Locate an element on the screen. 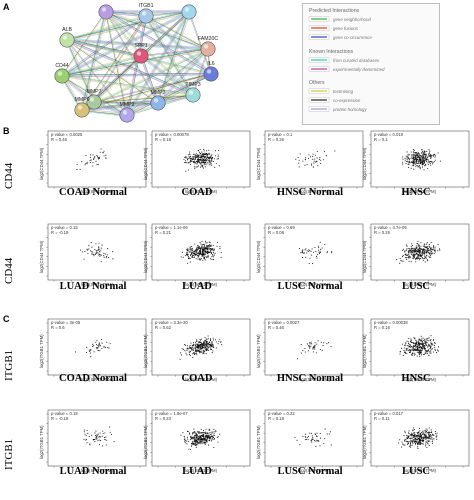 The height and width of the screenshot is (500, 474). network-node-mmp9: MMP9 is located at coordinates (82, 107).